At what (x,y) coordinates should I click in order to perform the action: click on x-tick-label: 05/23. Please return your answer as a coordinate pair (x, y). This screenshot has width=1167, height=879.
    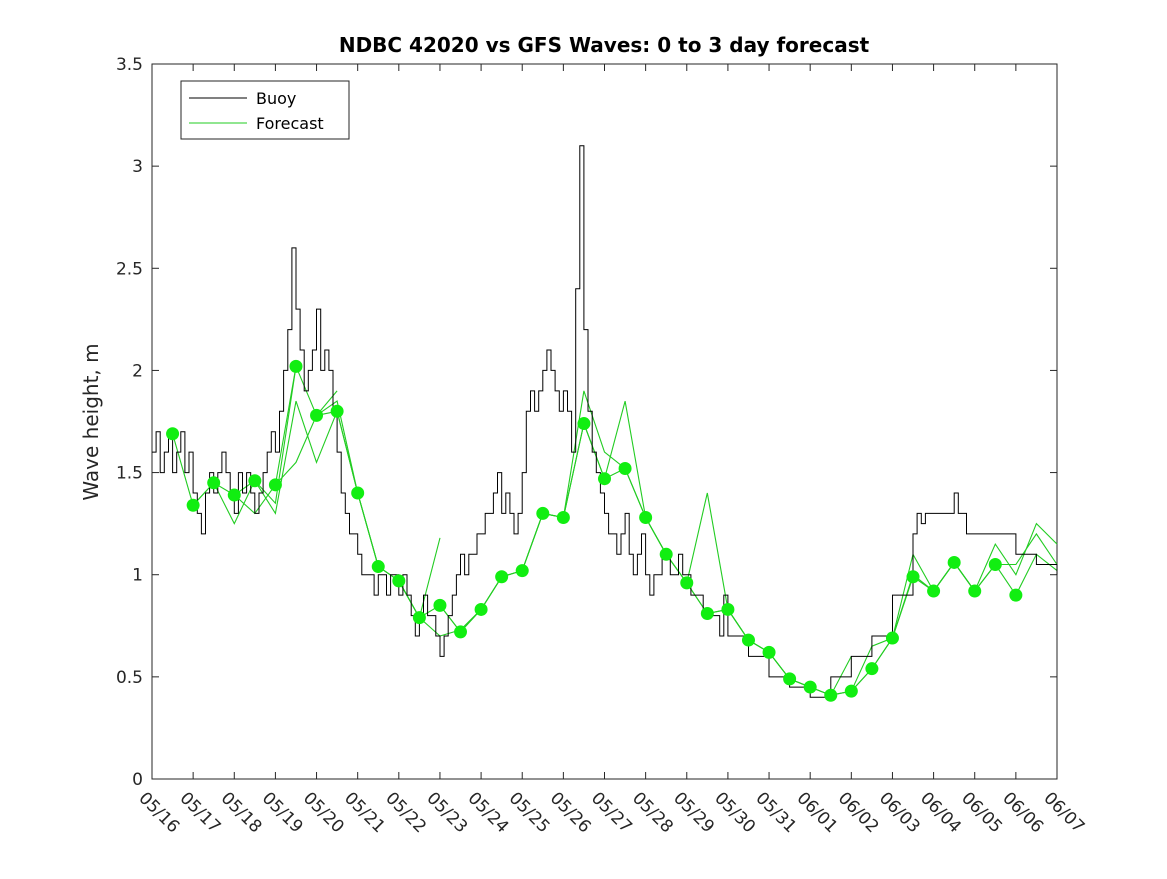
    Looking at the image, I should click on (446, 812).